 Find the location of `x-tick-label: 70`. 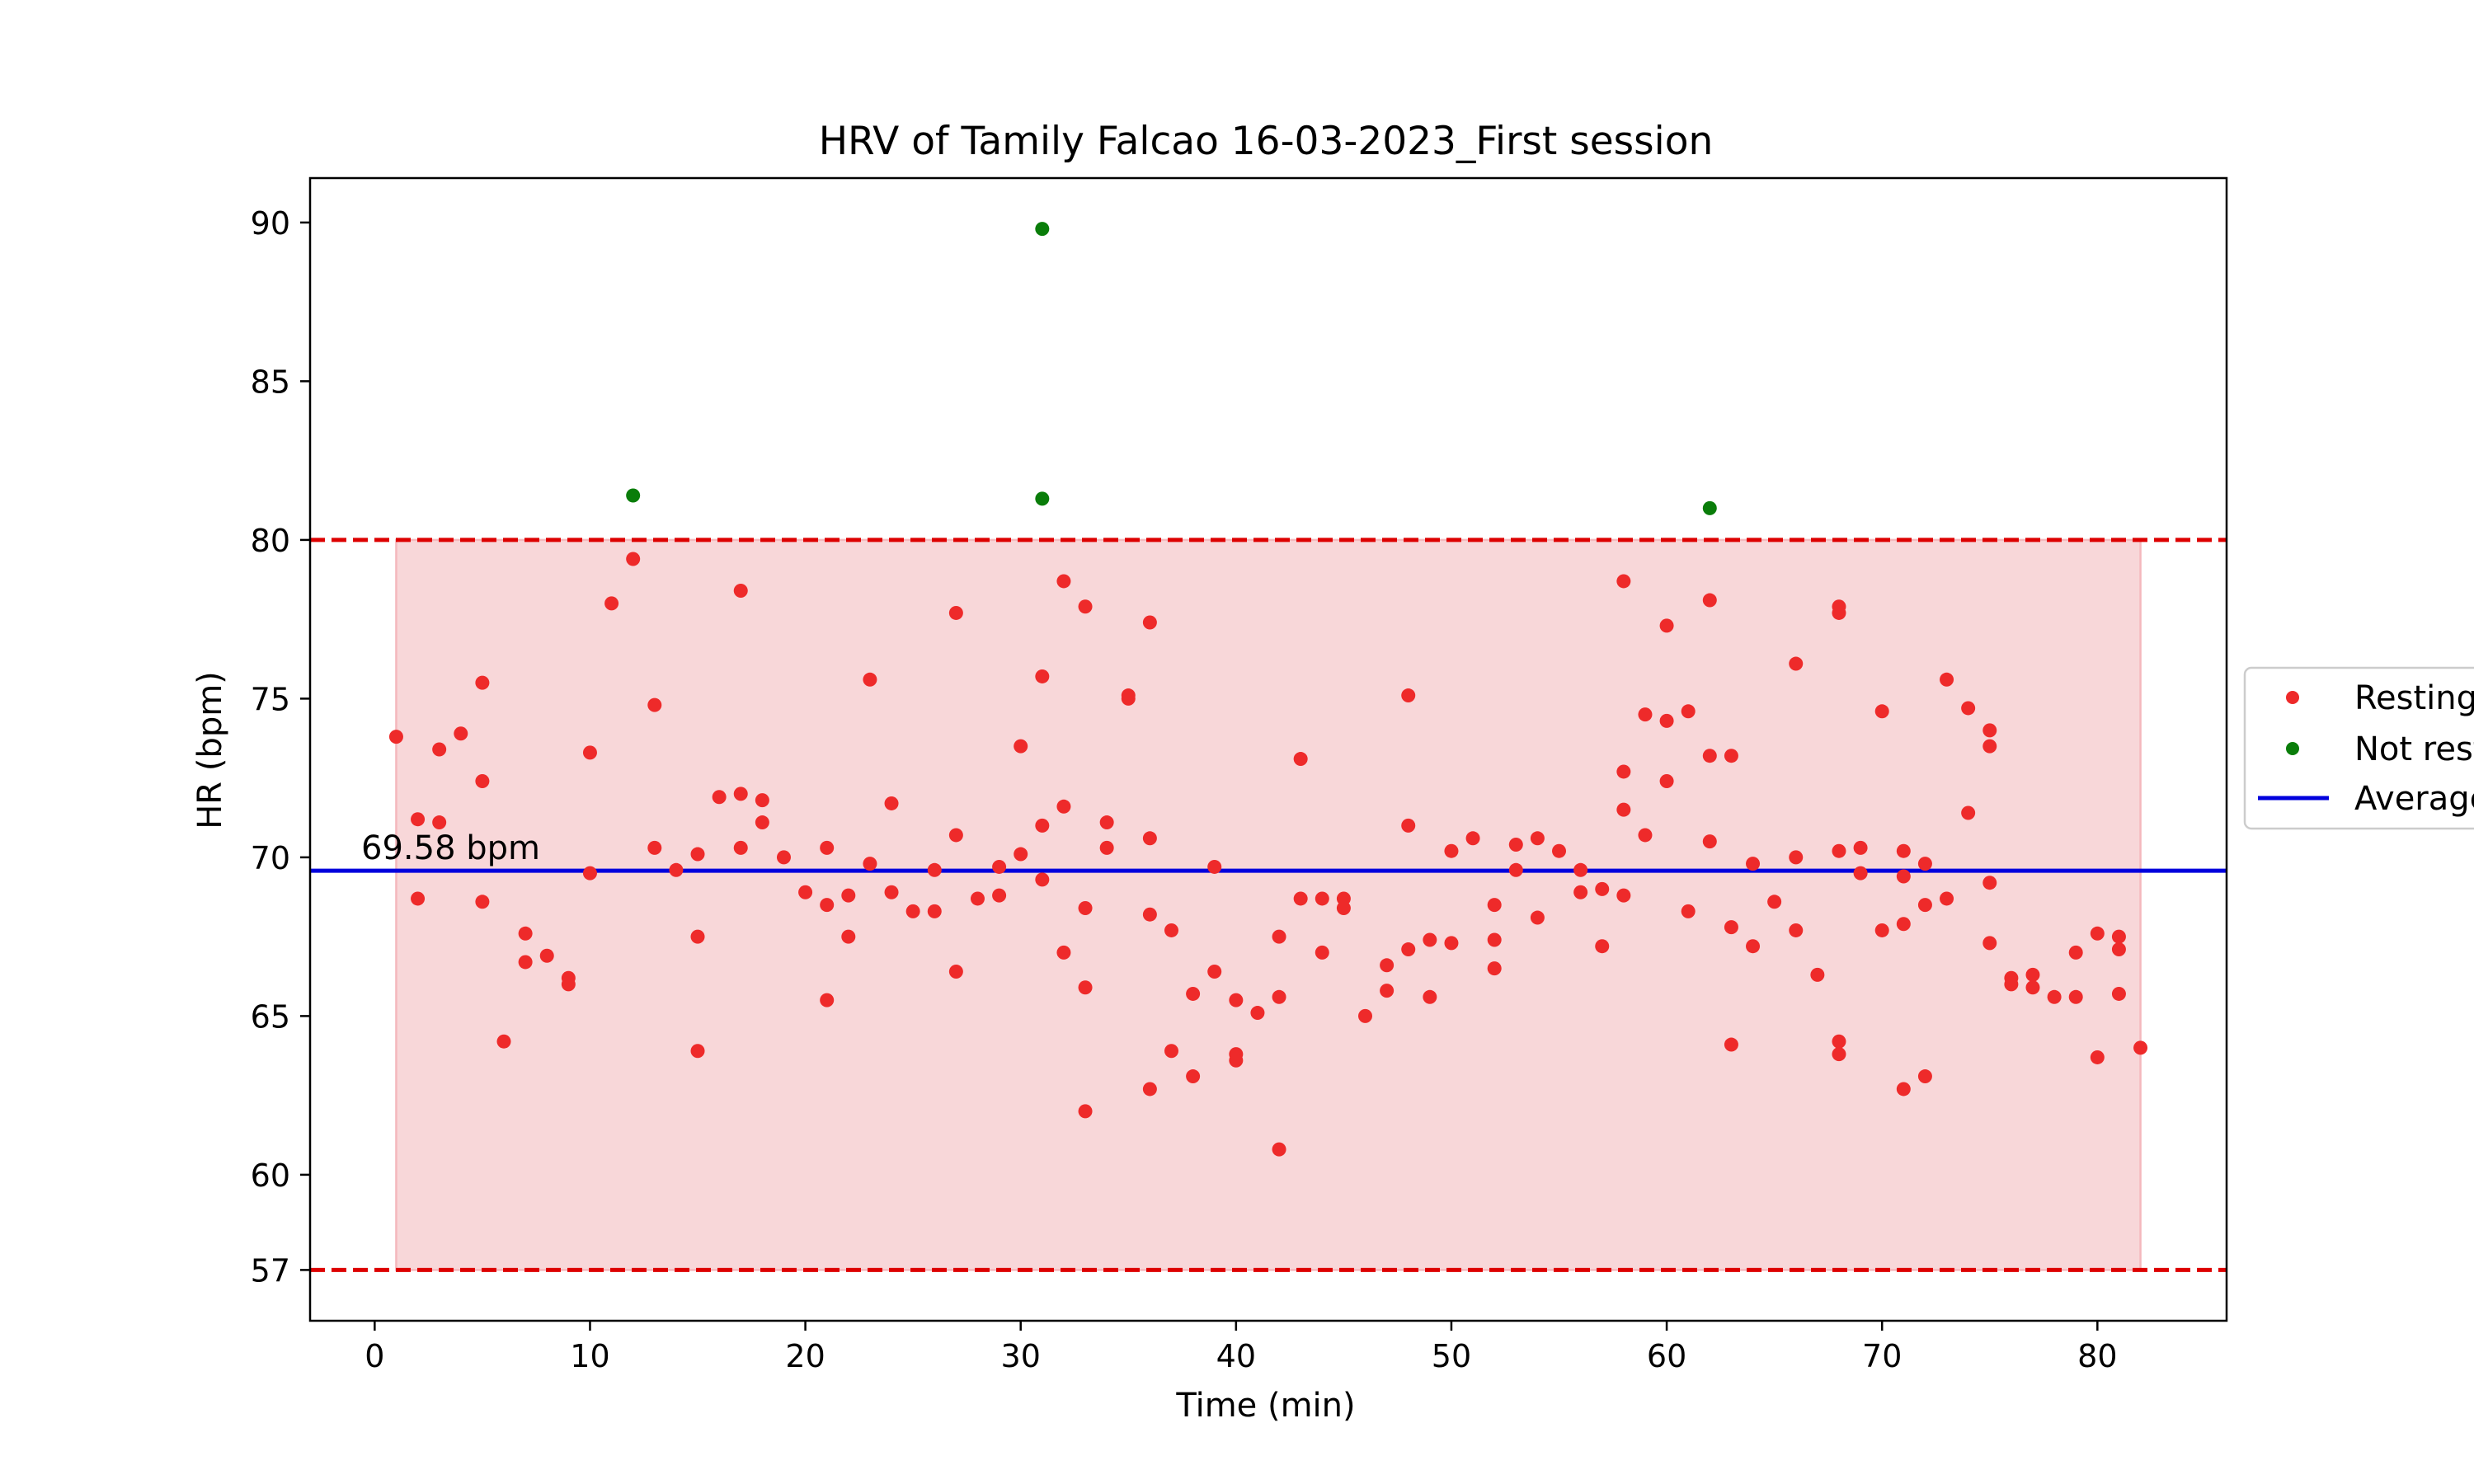

x-tick-label: 70 is located at coordinates (1882, 1356).